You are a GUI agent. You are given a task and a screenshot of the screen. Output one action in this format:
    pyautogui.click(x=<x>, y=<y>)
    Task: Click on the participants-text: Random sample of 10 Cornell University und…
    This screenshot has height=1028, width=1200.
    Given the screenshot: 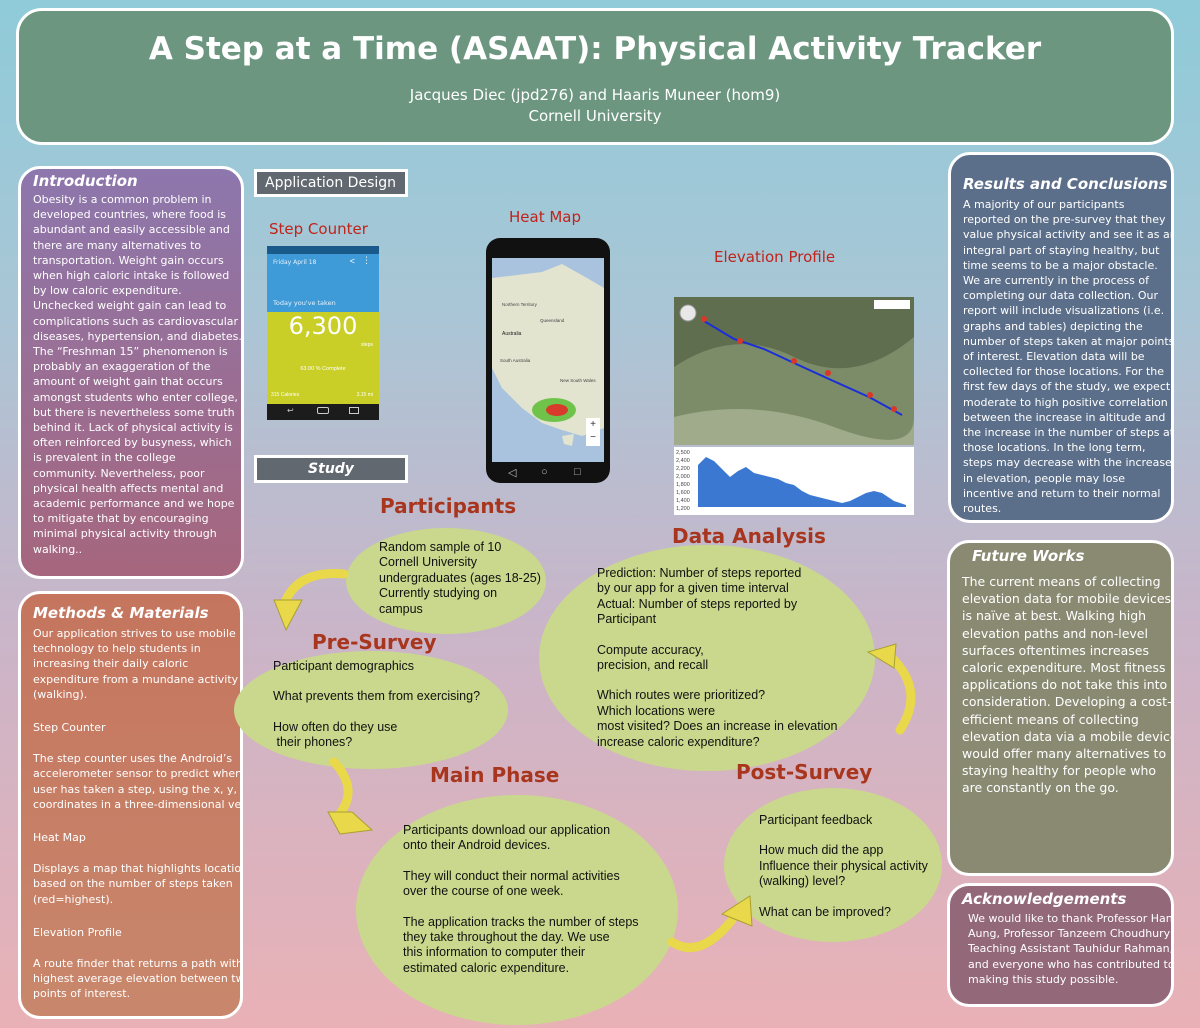 What is the action you would take?
    pyautogui.click(x=460, y=578)
    